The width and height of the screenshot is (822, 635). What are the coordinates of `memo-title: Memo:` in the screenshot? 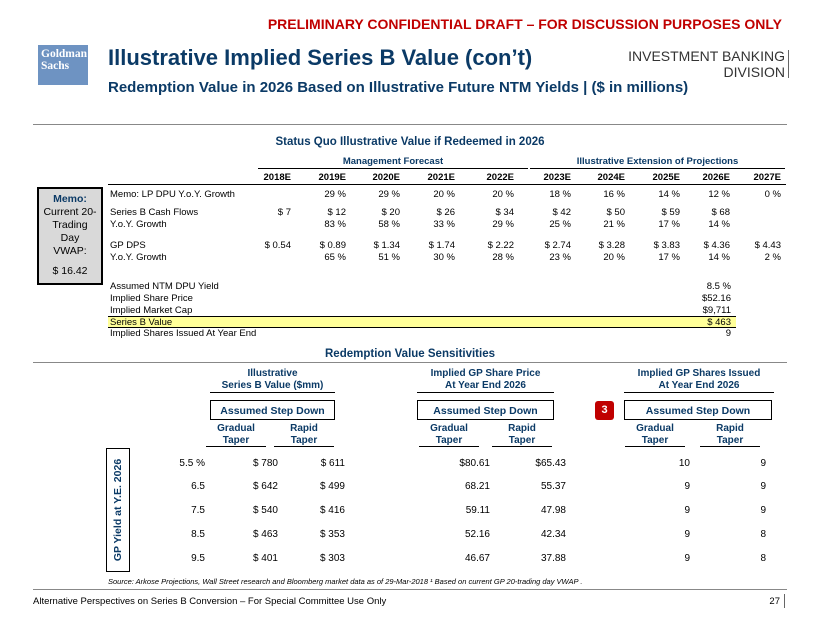 It's located at (70, 199).